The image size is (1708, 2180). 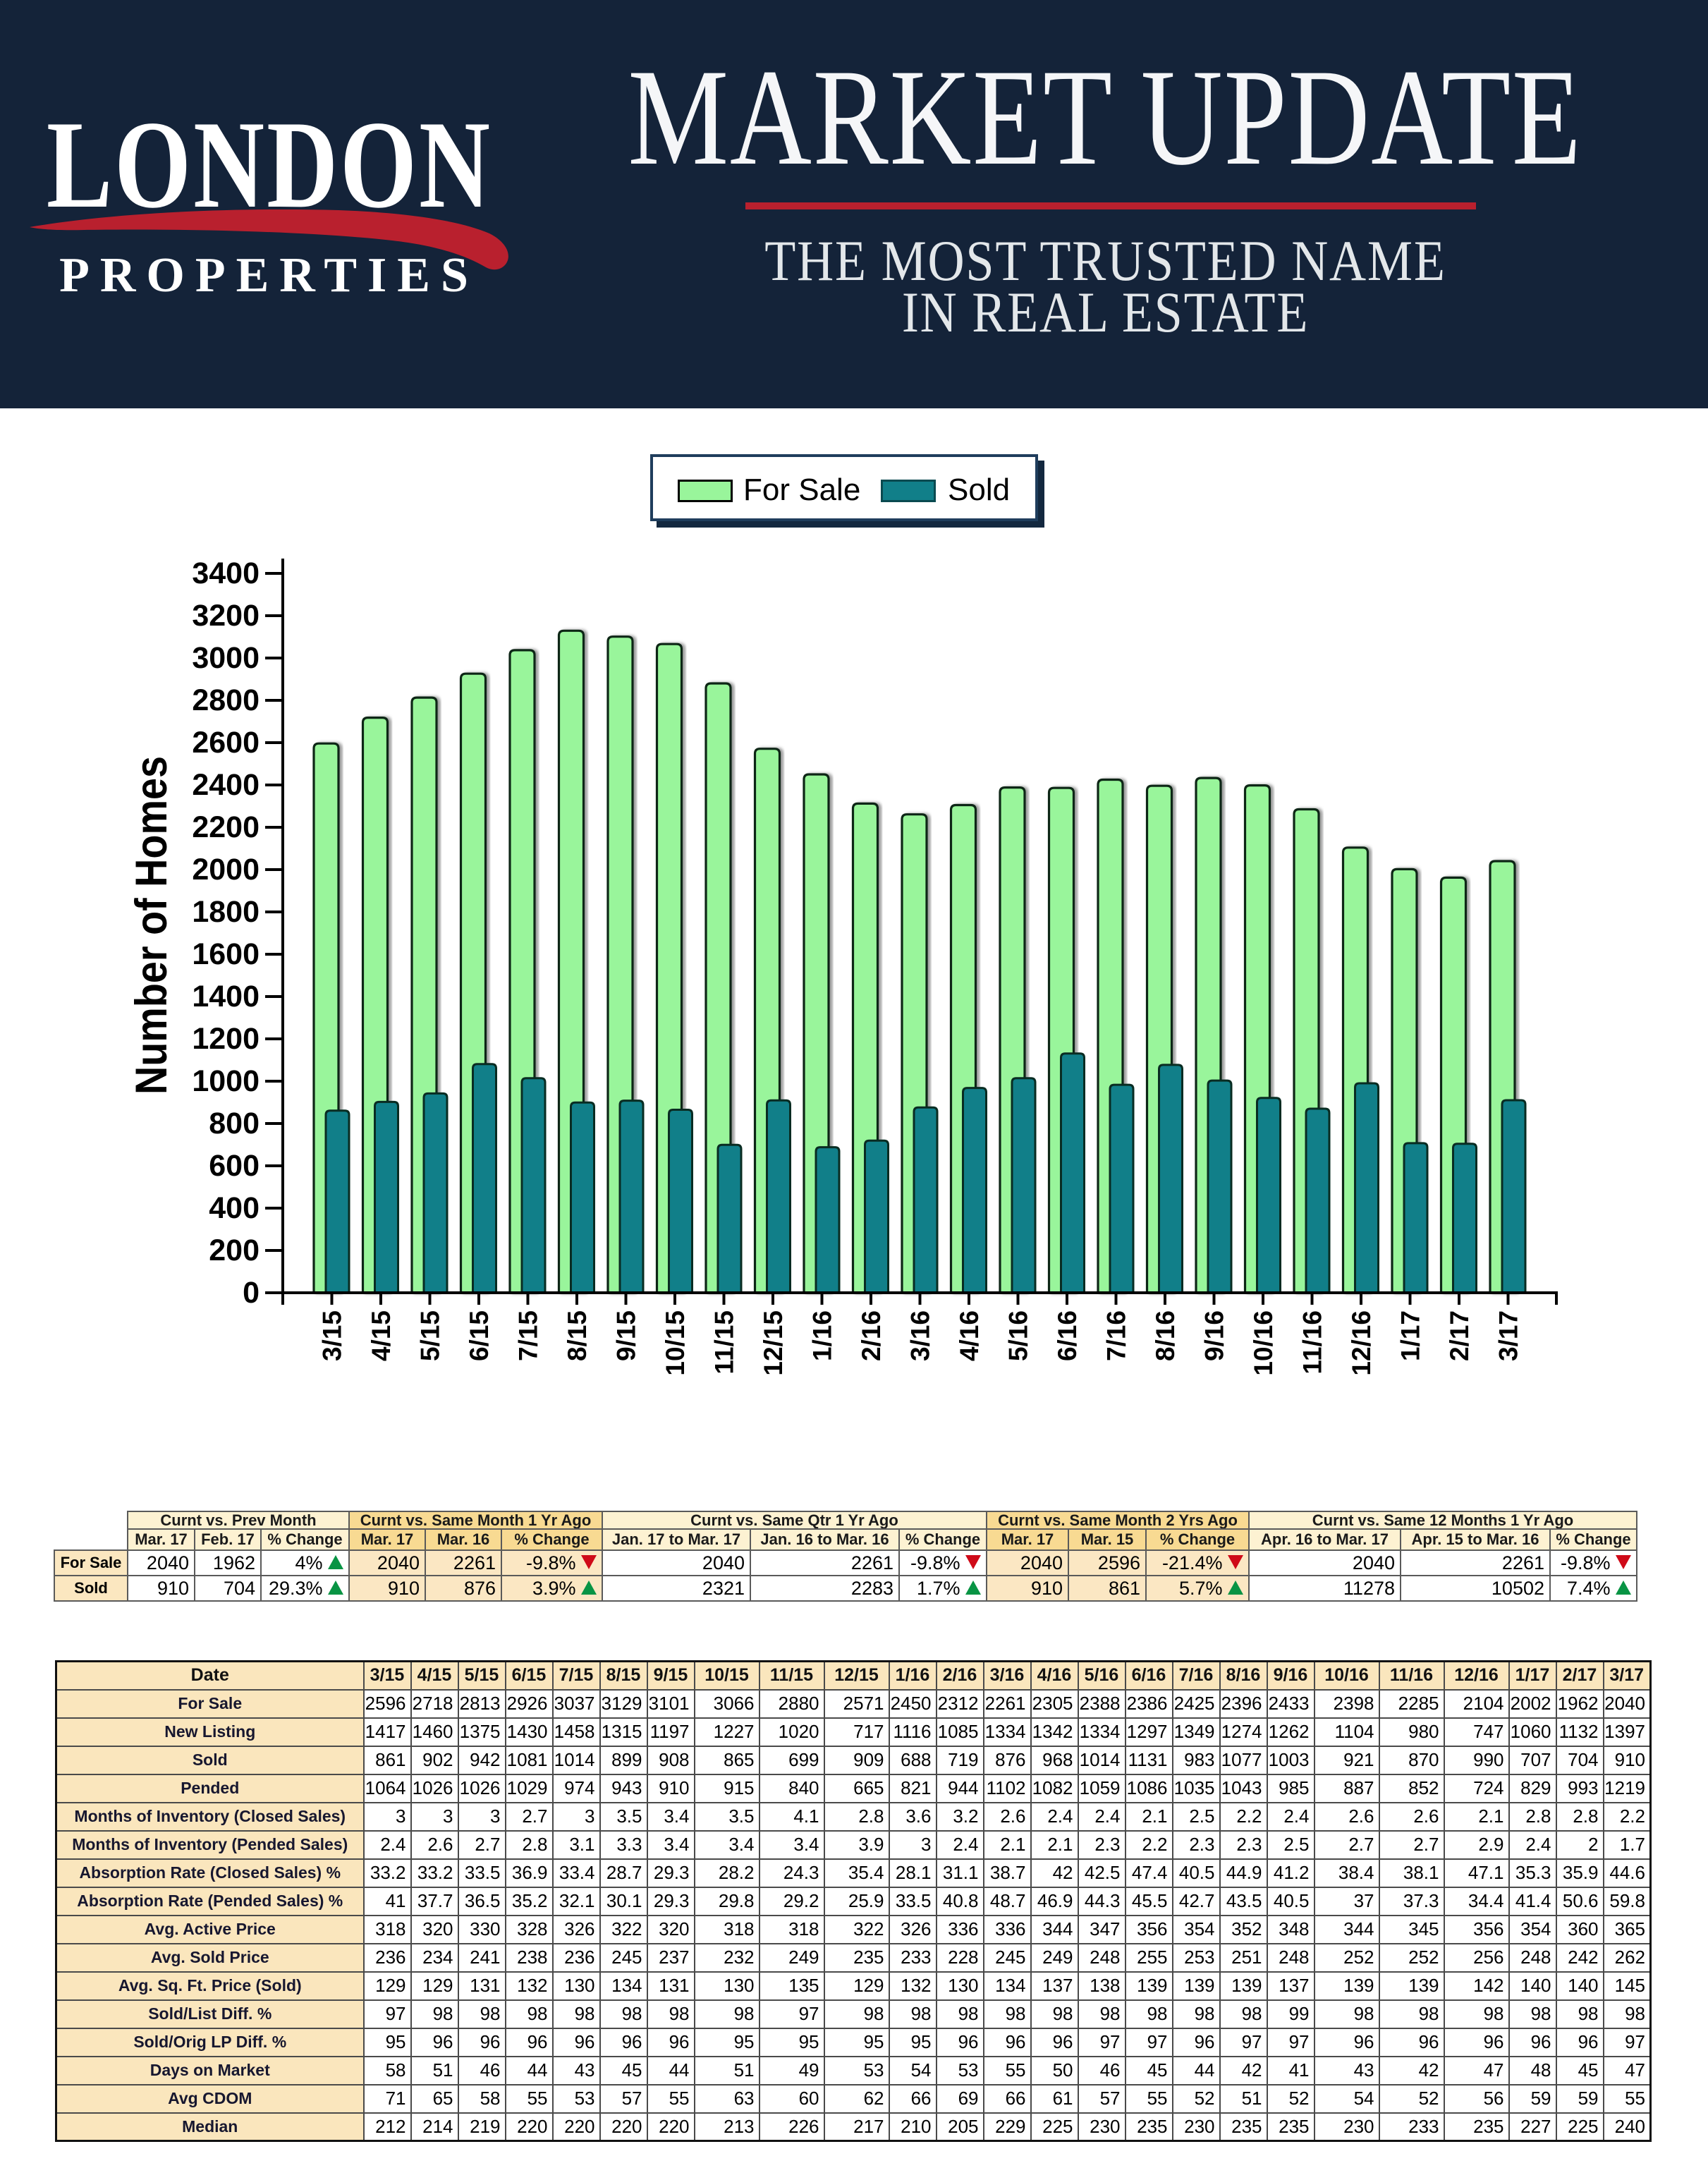 What do you see at coordinates (226, 954) in the screenshot?
I see `svg-text: 1600` at bounding box center [226, 954].